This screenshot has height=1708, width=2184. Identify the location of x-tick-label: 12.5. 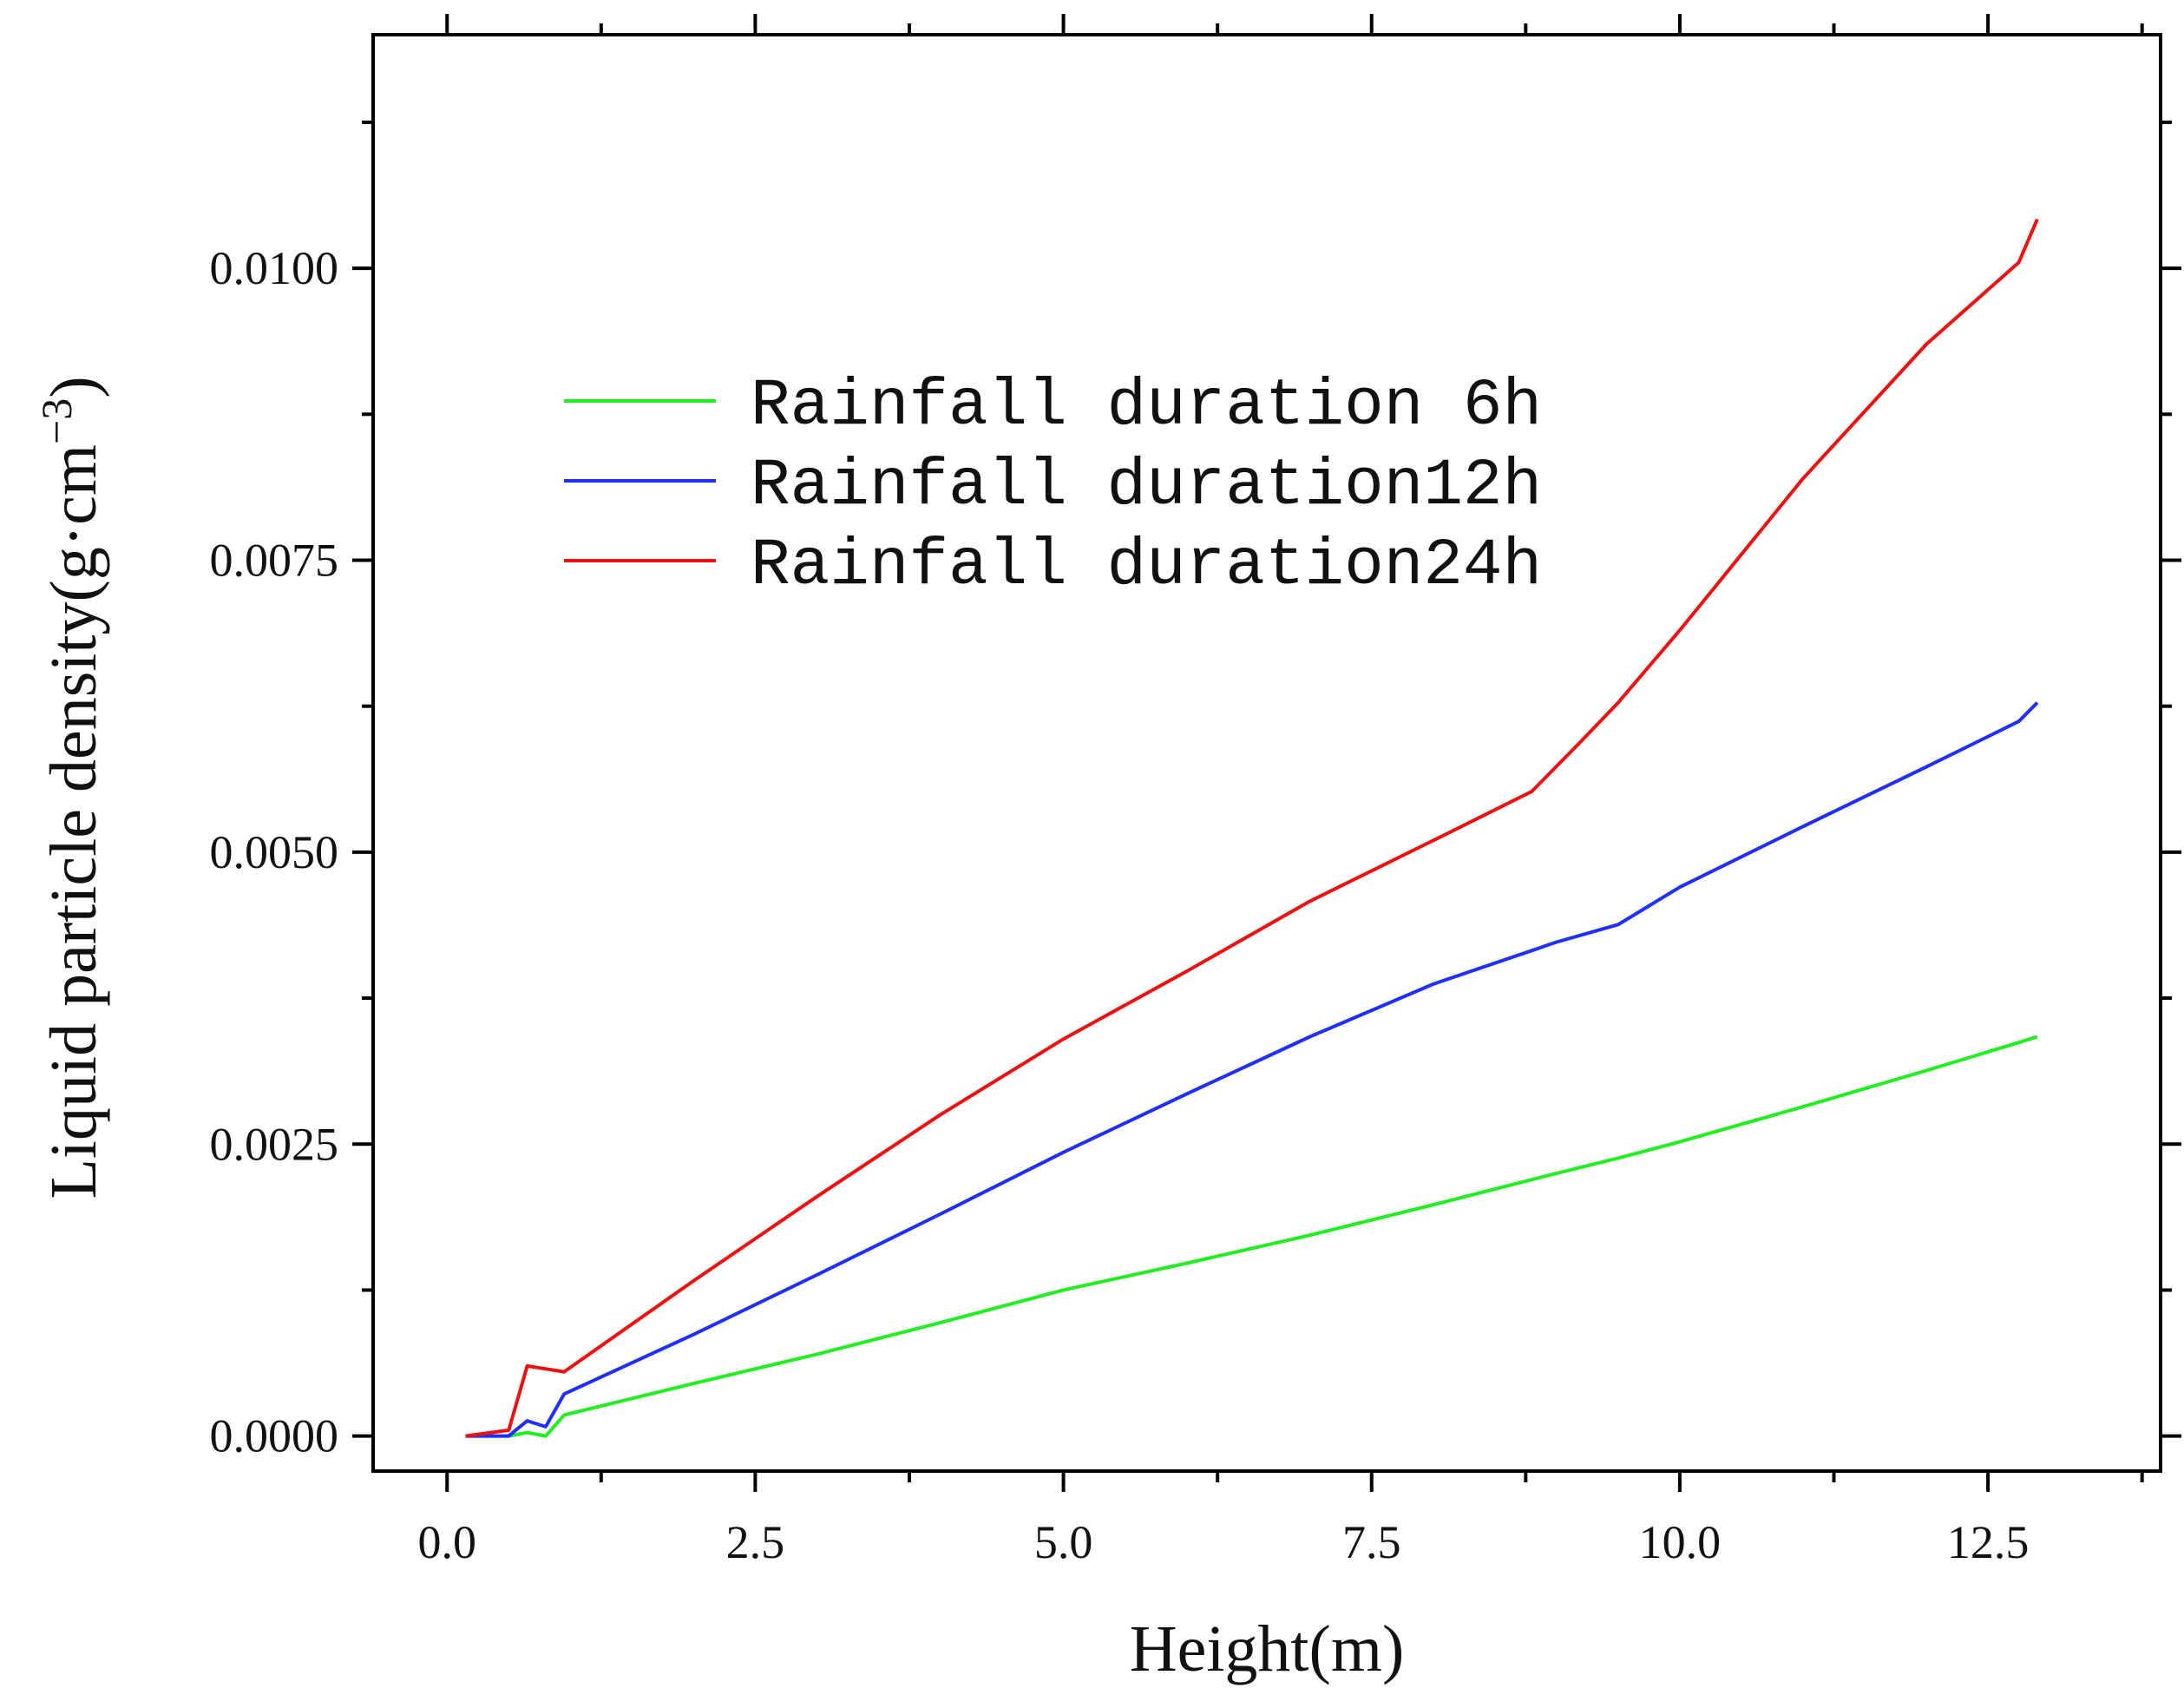
(1988, 1542).